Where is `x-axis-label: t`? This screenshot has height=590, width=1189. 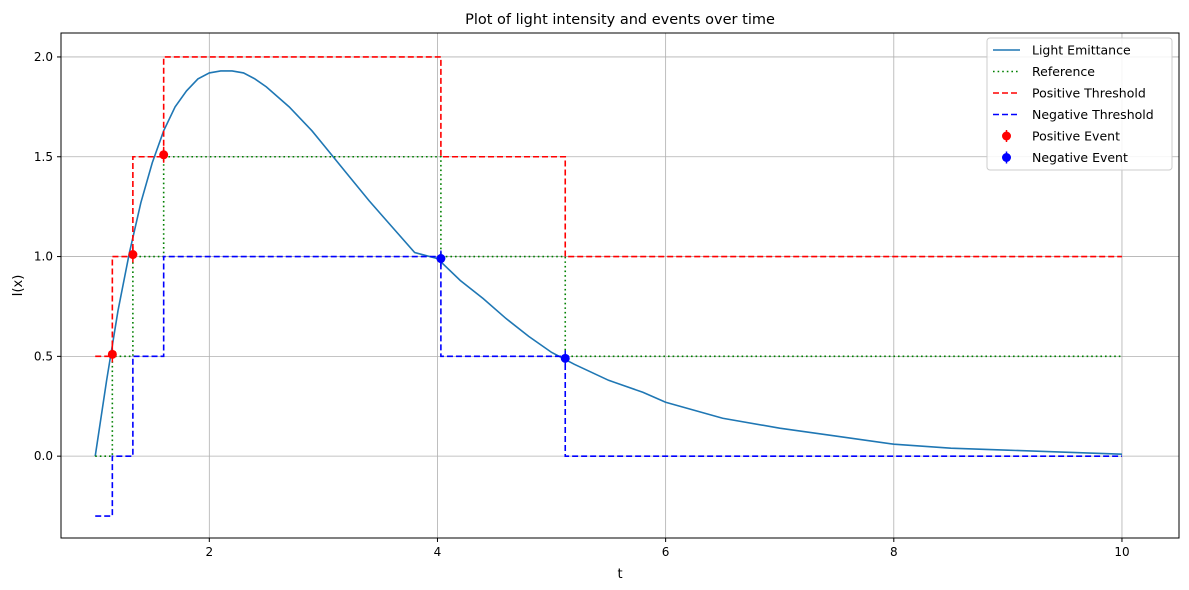
x-axis-label: t is located at coordinates (619, 574).